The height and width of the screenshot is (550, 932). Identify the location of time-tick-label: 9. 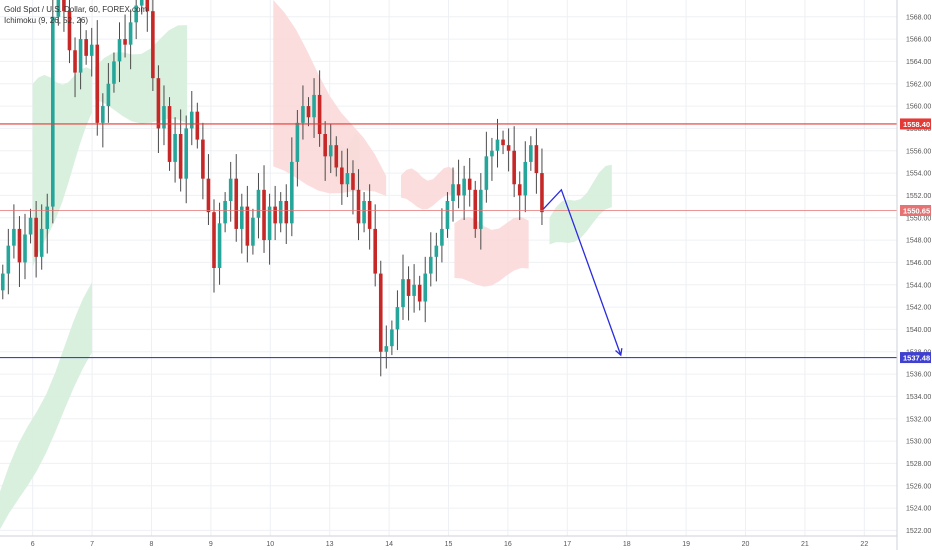
(211, 544).